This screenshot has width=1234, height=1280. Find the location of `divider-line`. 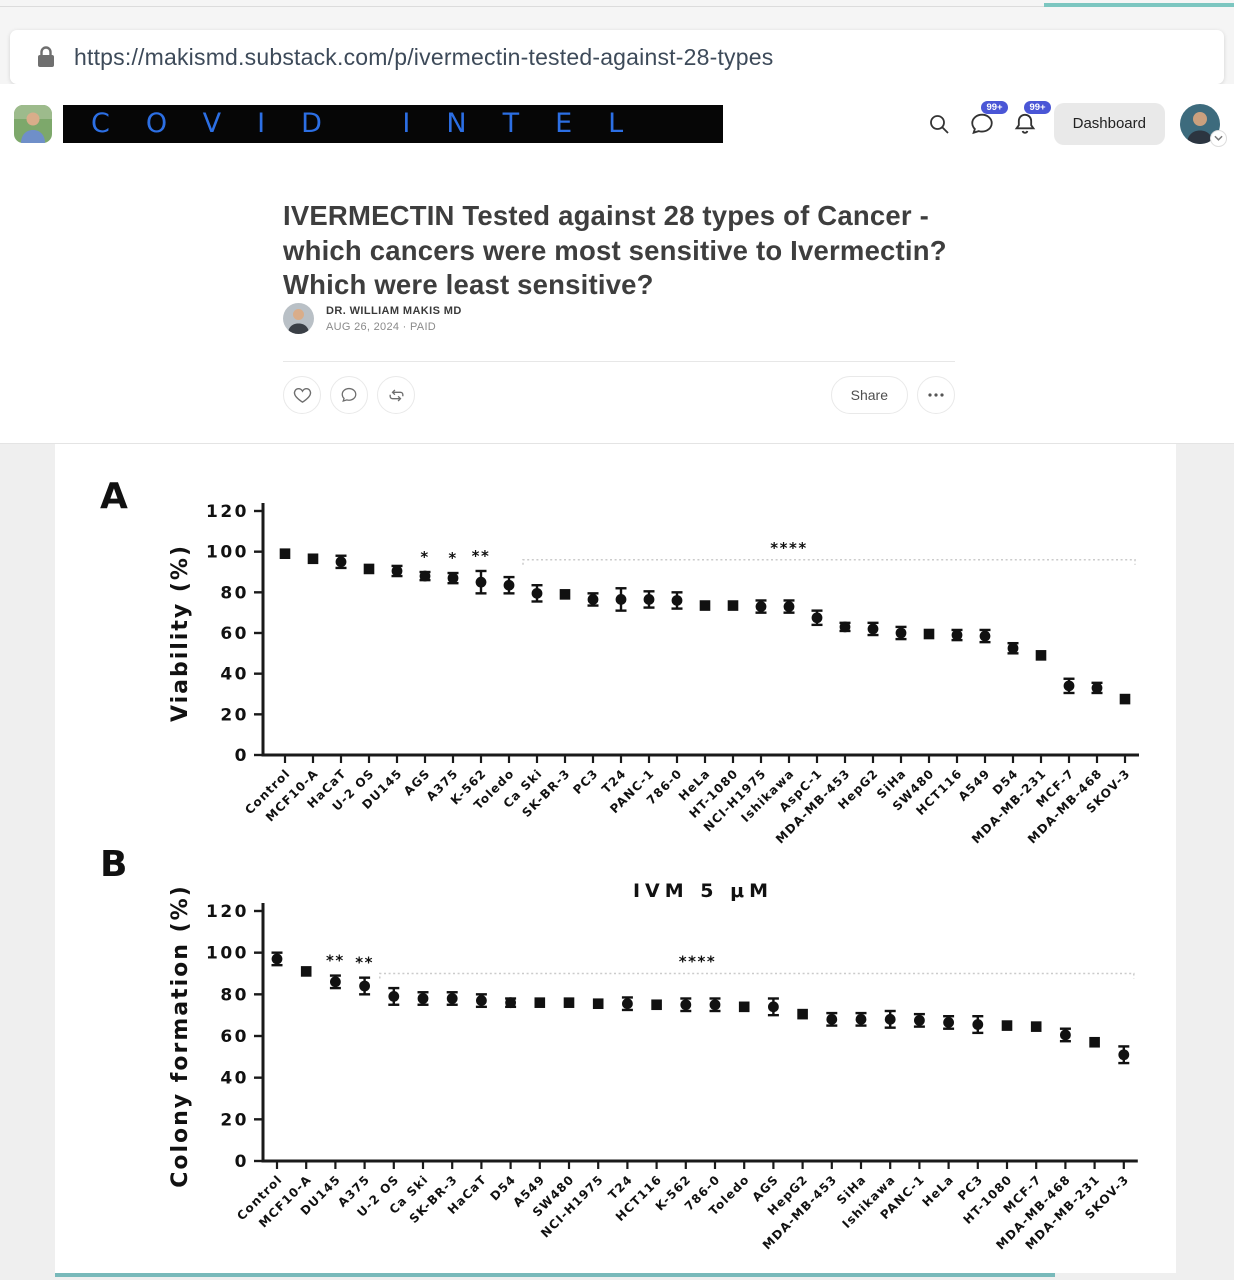

divider-line is located at coordinates (619, 361).